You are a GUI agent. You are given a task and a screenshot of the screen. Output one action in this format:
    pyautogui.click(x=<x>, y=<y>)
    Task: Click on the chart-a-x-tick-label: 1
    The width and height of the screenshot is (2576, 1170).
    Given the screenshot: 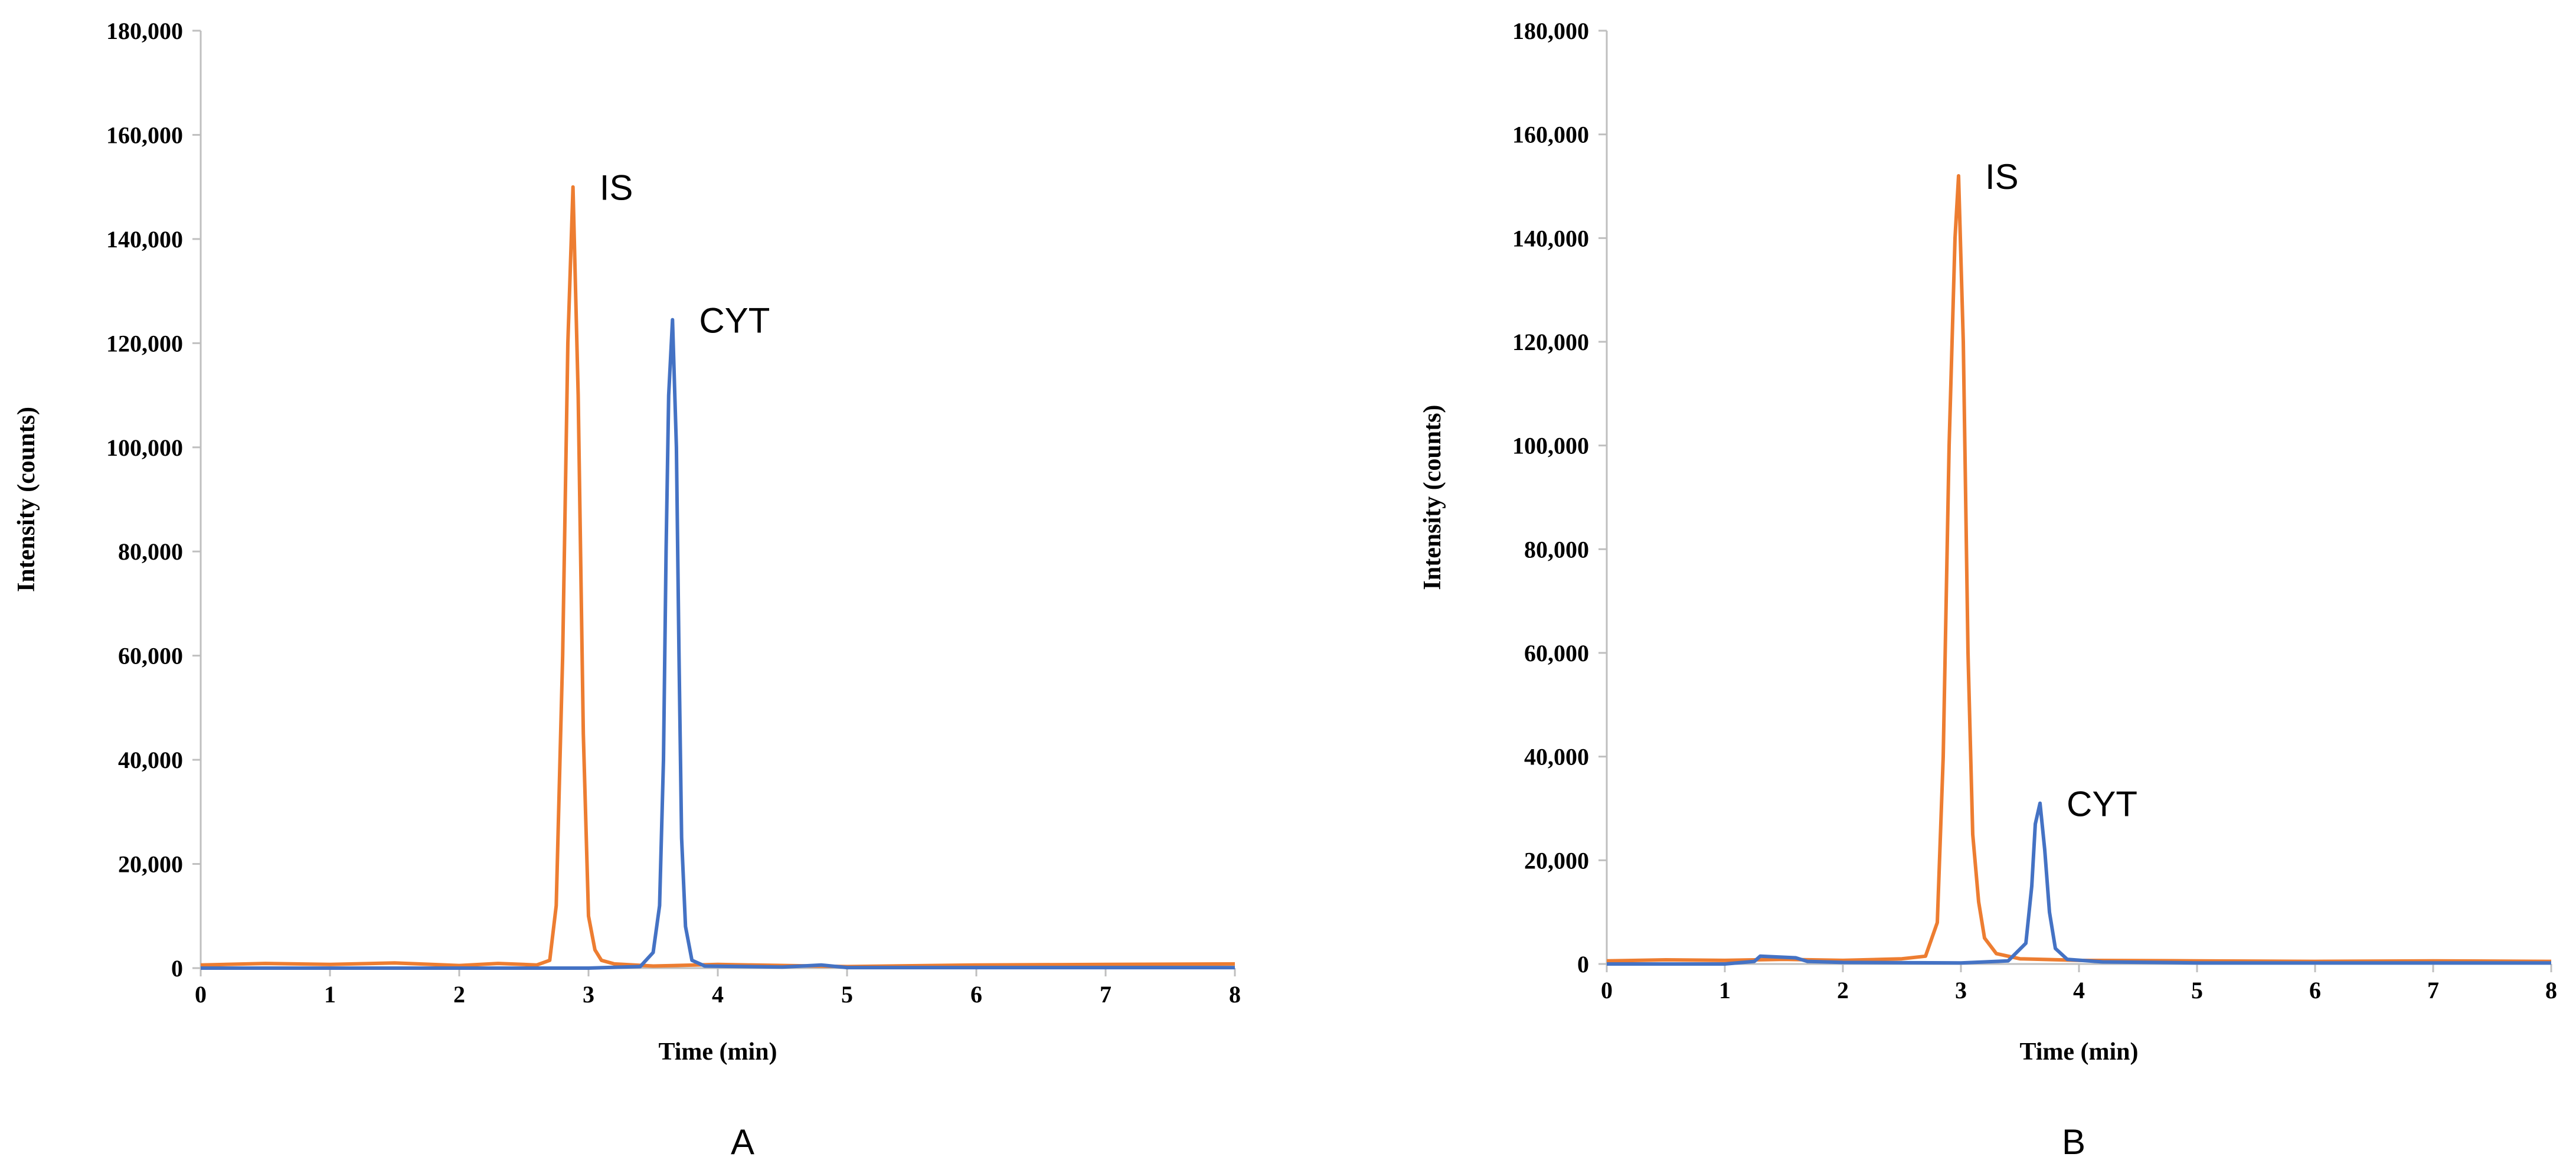 What is the action you would take?
    pyautogui.click(x=330, y=994)
    